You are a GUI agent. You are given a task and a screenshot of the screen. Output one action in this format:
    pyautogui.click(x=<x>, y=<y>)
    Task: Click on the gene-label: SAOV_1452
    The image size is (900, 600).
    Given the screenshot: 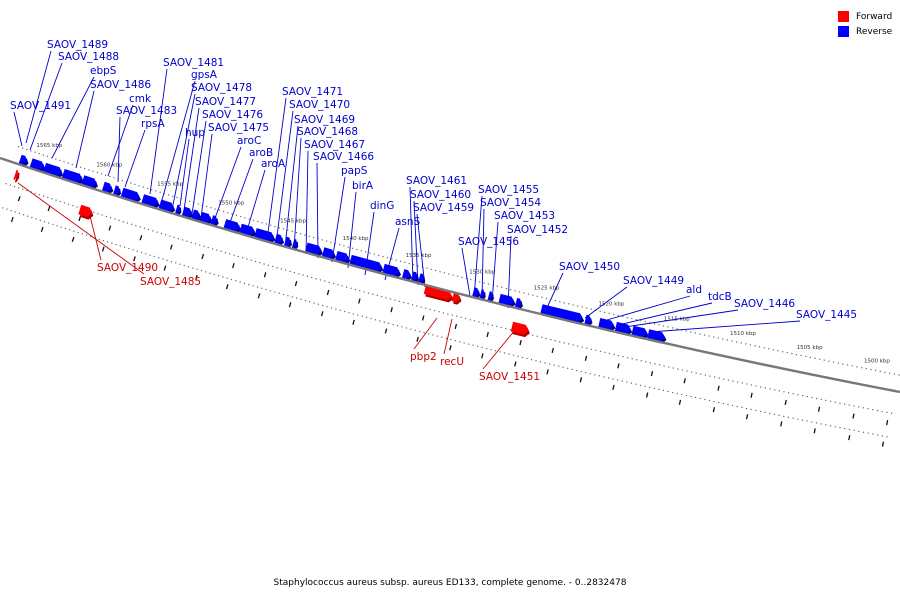 What is the action you would take?
    pyautogui.click(x=537, y=230)
    